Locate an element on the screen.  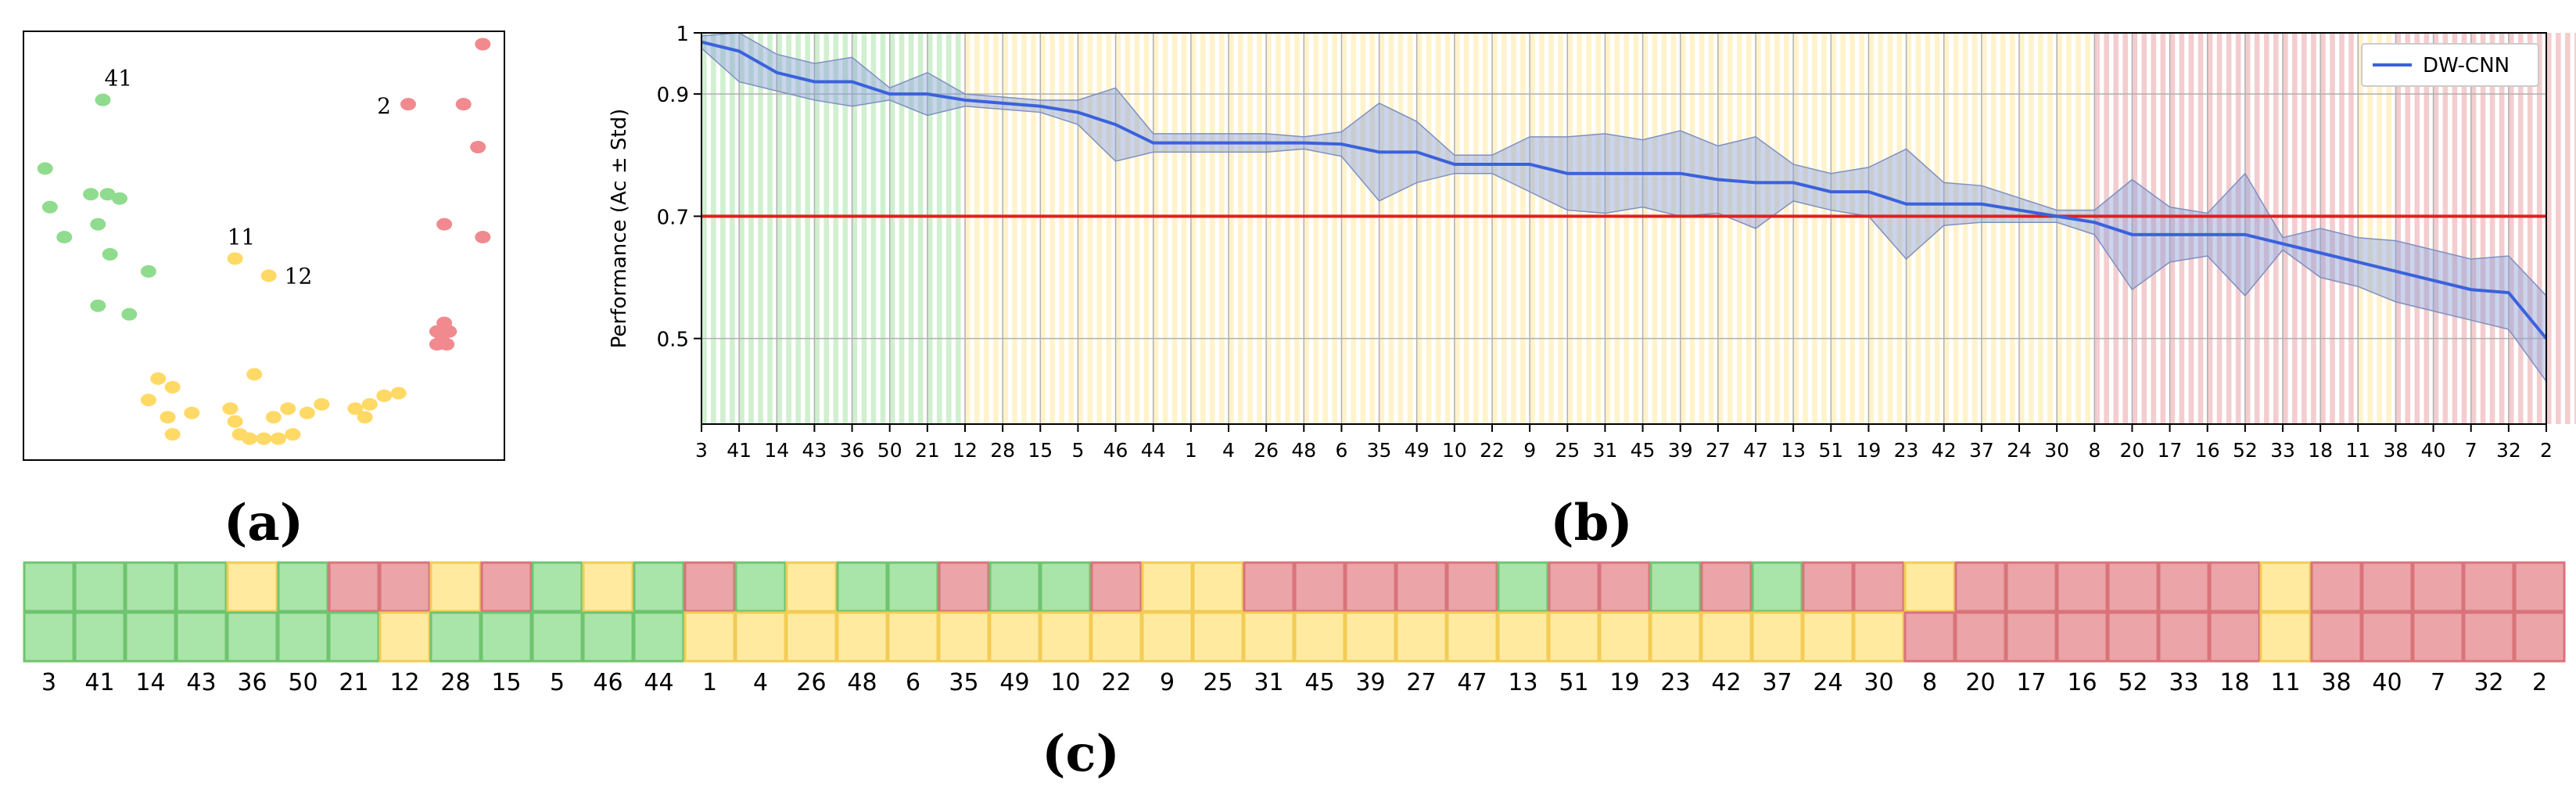
heatmap-column-label: 39 is located at coordinates (1370, 682).